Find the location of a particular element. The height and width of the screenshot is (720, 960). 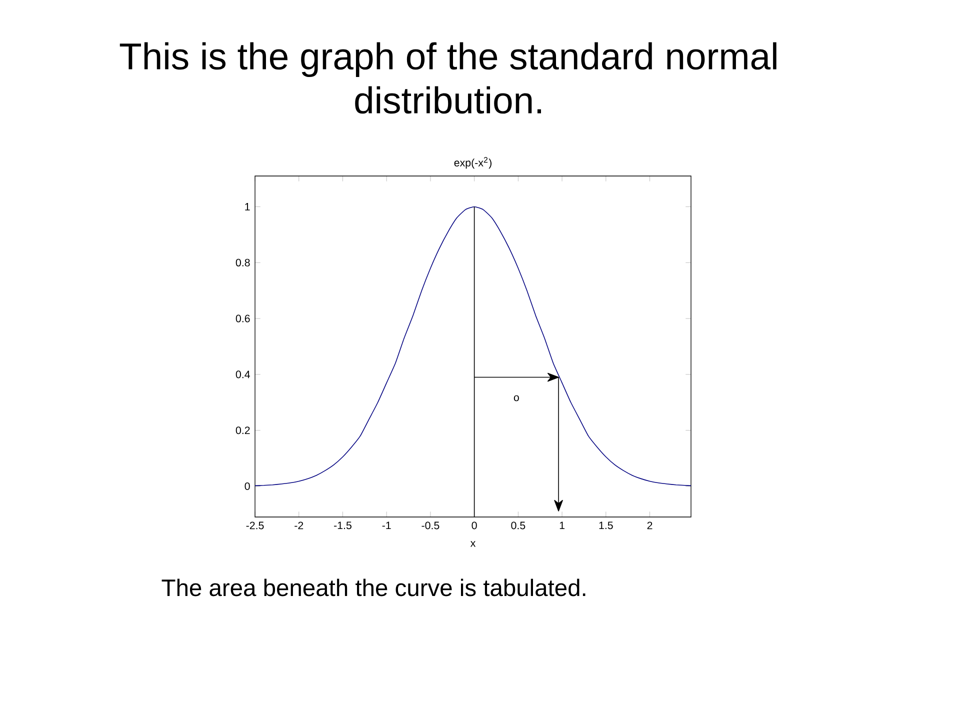

x-axis-title: x is located at coordinates (473, 544).